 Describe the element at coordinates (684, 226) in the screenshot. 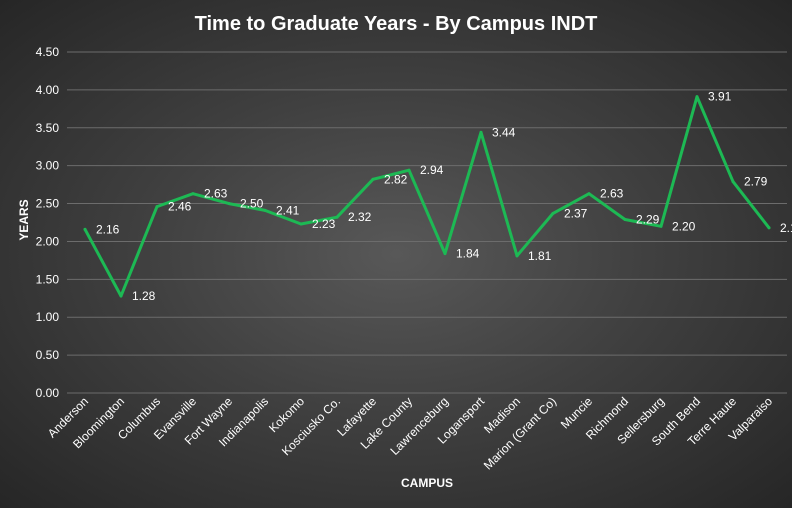

I see `data-label: 2.20` at that location.